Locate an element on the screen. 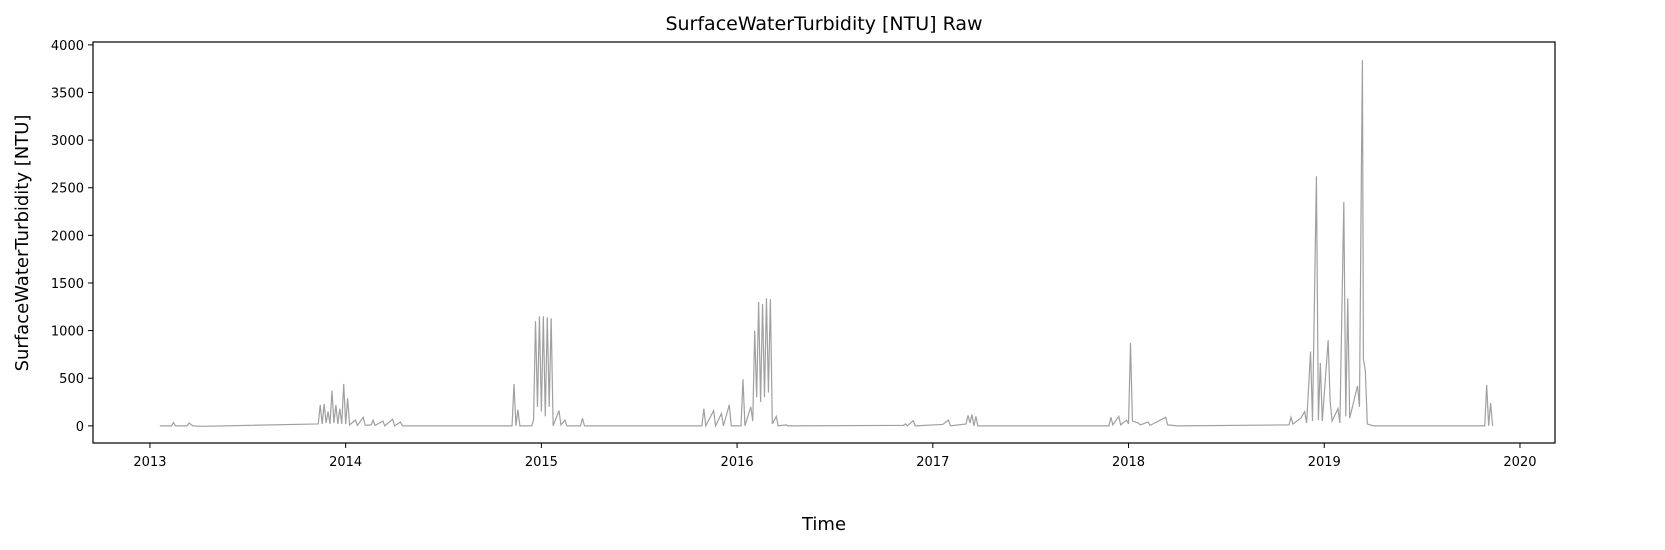 The image size is (1665, 550). y-tick-label: 1000 is located at coordinates (67, 332).